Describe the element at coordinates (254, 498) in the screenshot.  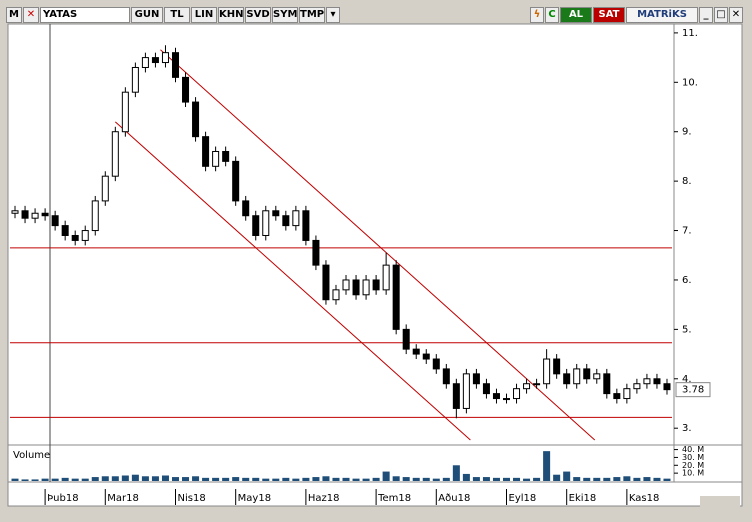
I see `x-tick-label: May18` at that location.